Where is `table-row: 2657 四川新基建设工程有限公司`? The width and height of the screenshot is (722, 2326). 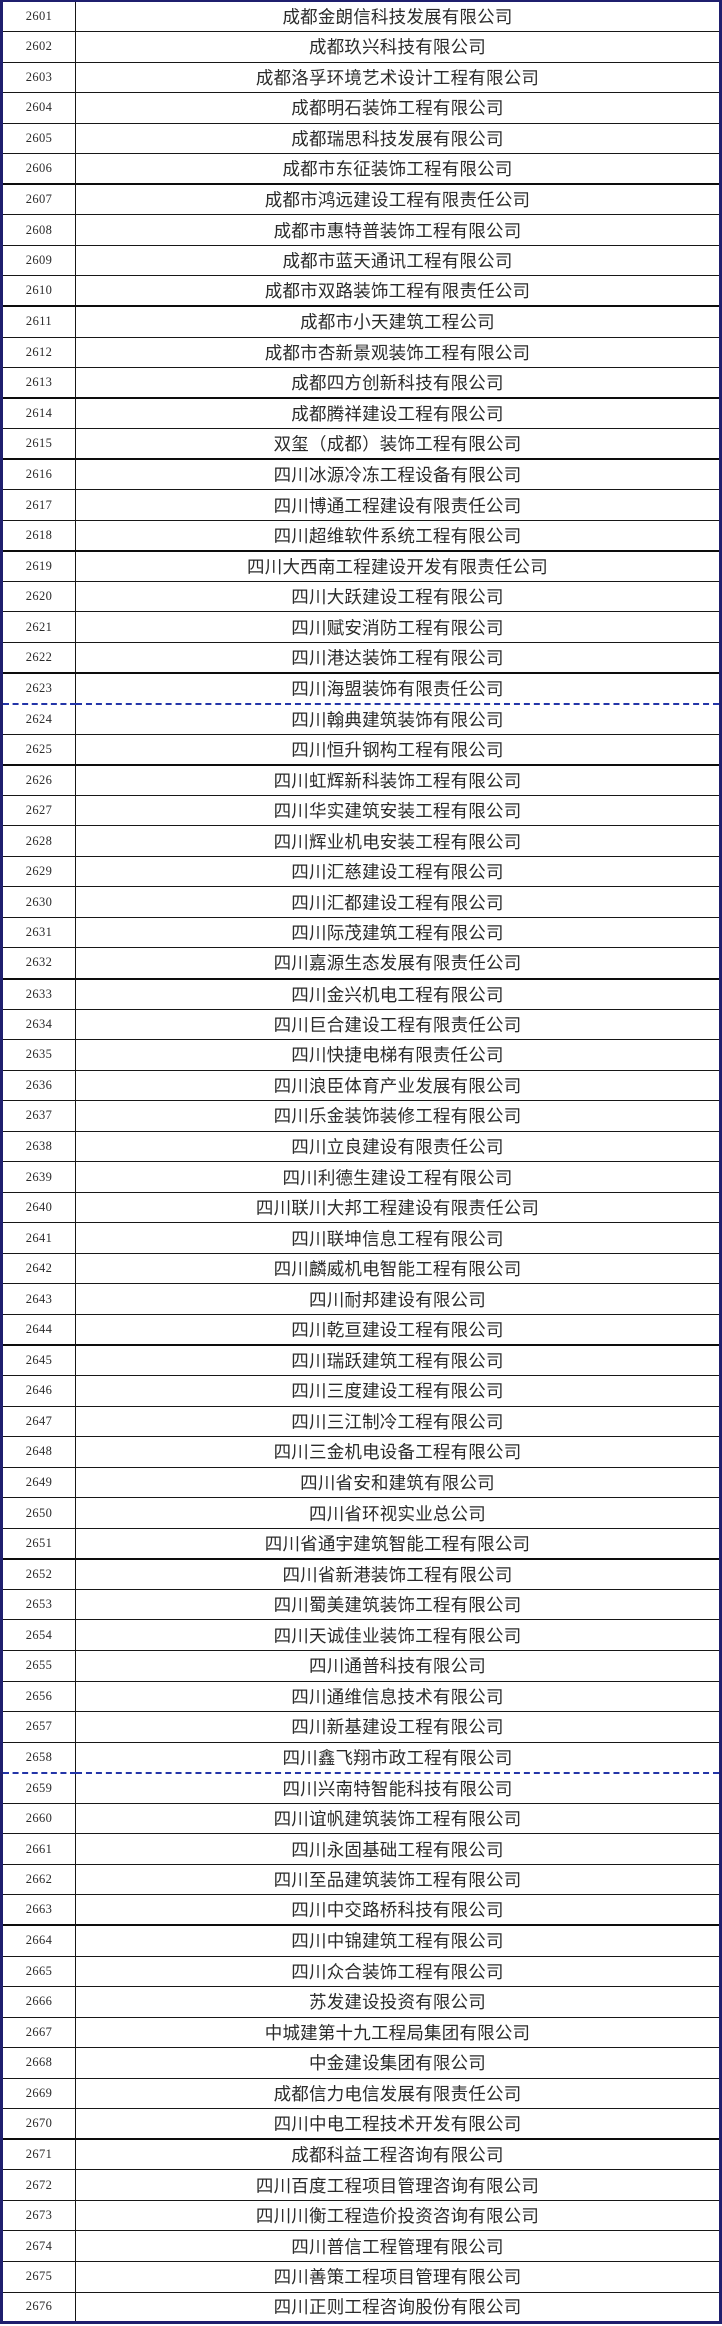
table-row: 2657 四川新基建设工程有限公司 is located at coordinates (361, 1727).